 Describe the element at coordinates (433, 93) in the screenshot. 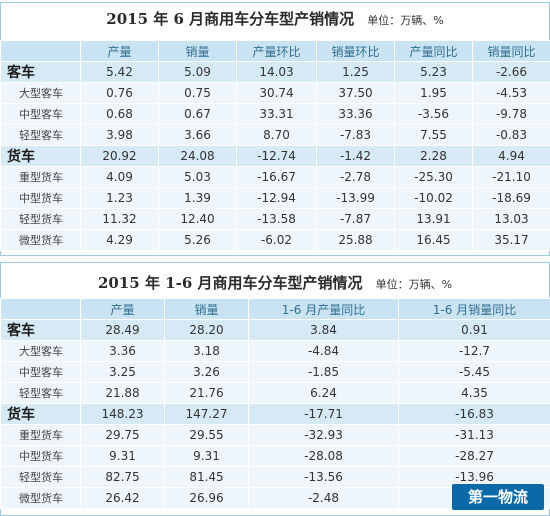

I see `table1-cell: 1.95` at that location.